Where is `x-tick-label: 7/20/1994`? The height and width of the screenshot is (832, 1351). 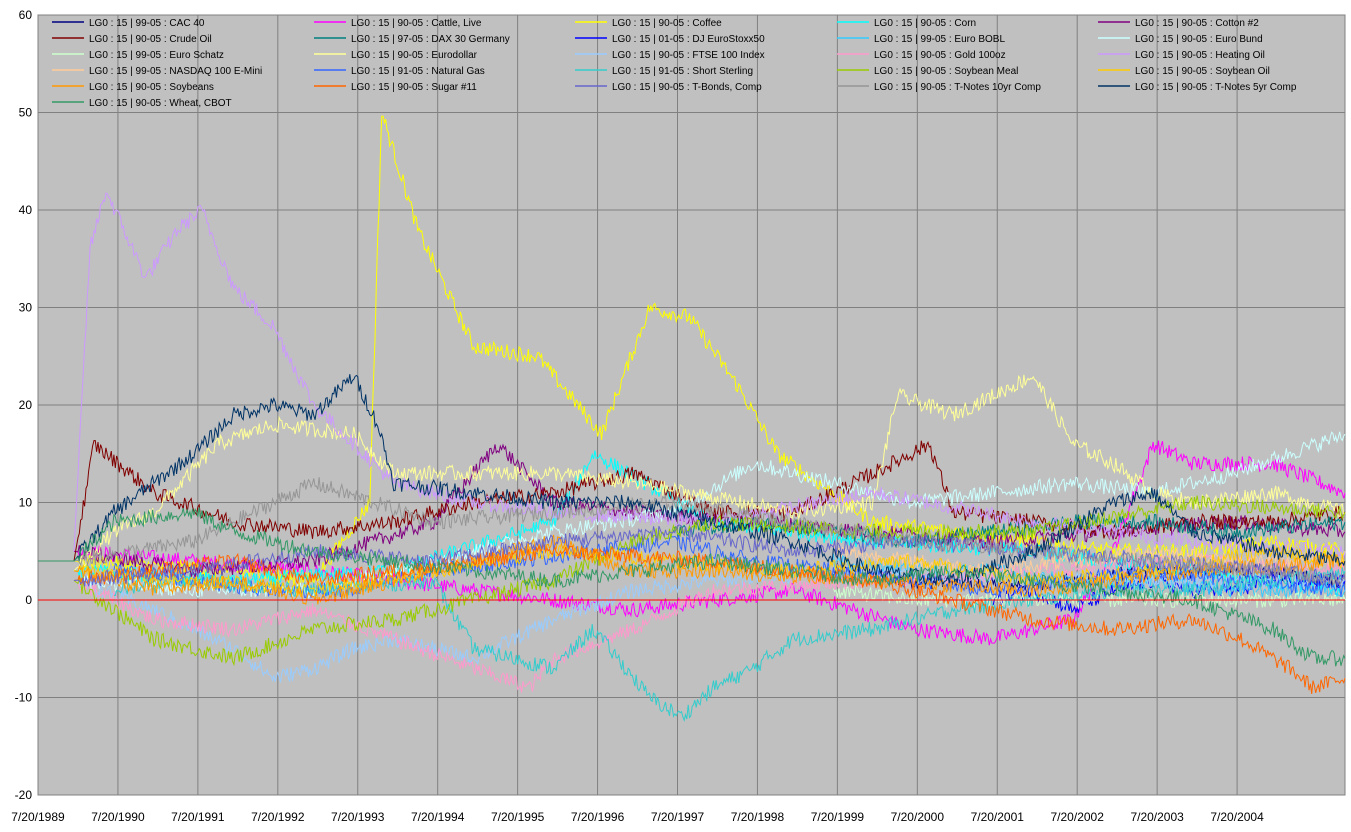 x-tick-label: 7/20/1994 is located at coordinates (438, 817).